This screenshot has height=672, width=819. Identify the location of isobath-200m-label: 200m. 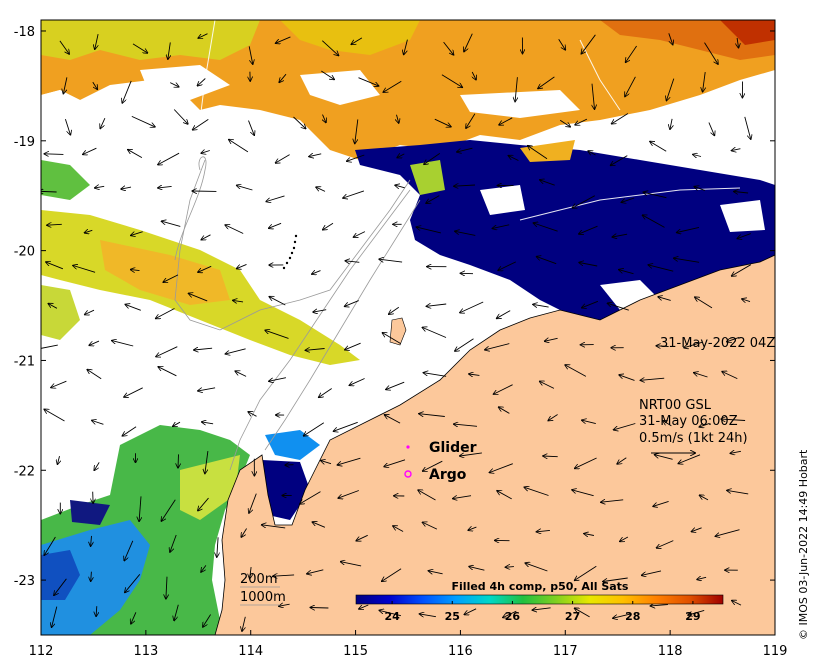
(258, 579).